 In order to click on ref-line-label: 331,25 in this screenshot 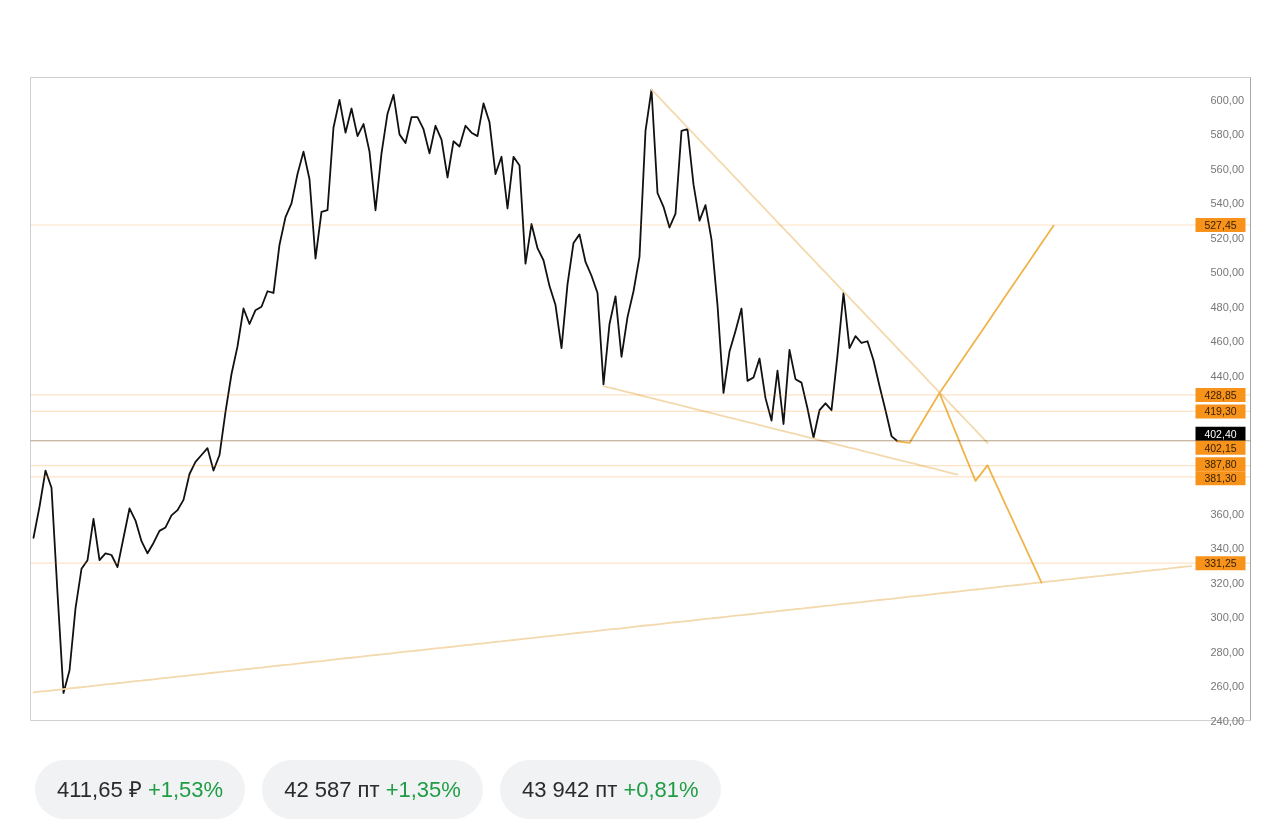, I will do `click(1220, 563)`.